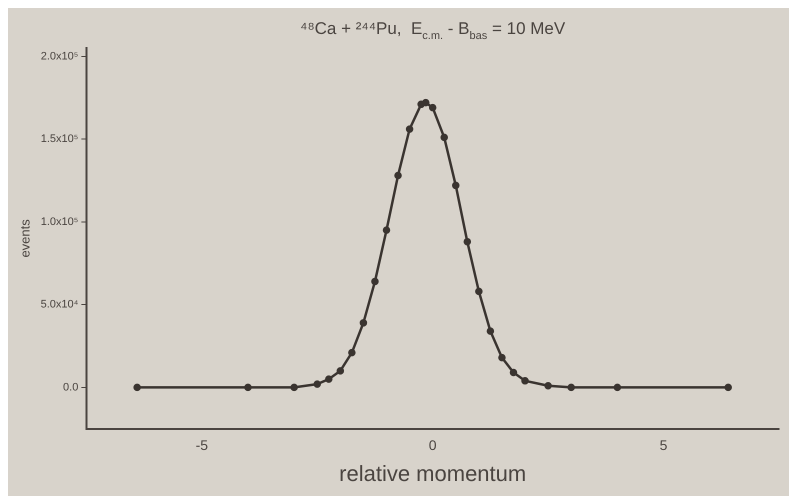  I want to click on x-tick-label: -5, so click(202, 445).